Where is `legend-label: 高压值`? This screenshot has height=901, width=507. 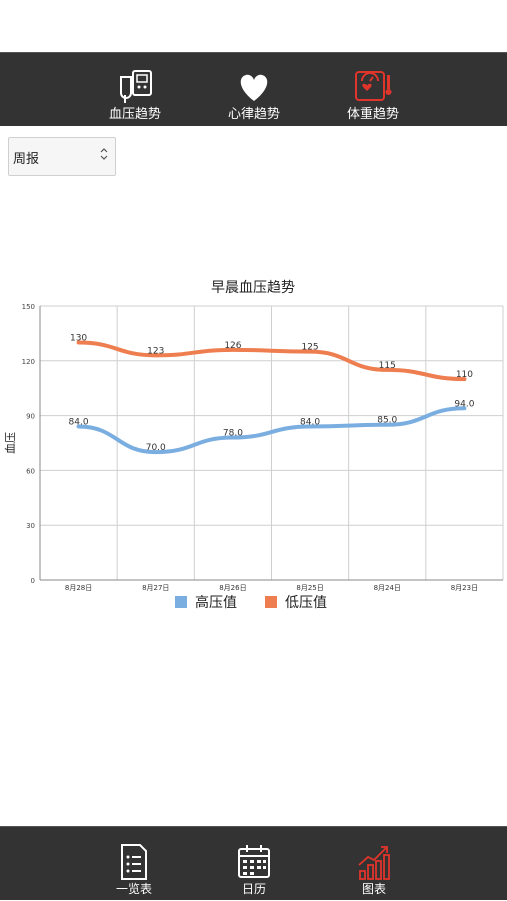 legend-label: 高压值 is located at coordinates (216, 602).